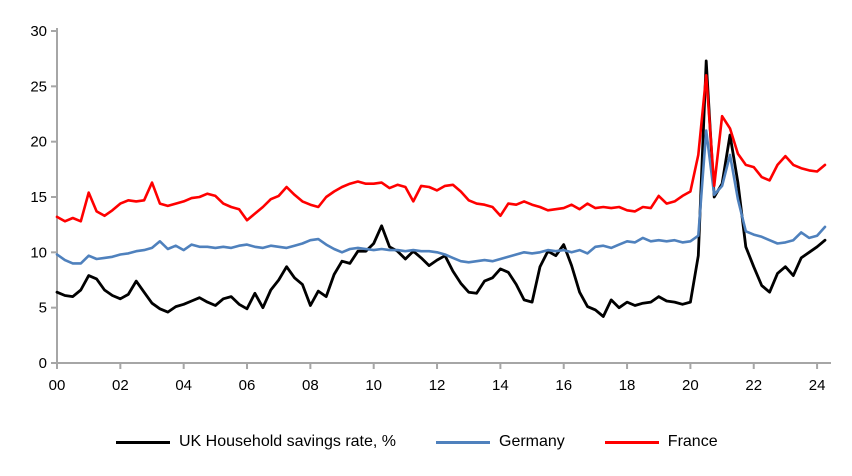 The image size is (852, 476). Describe the element at coordinates (563, 385) in the screenshot. I see `svg-text: 16` at that location.